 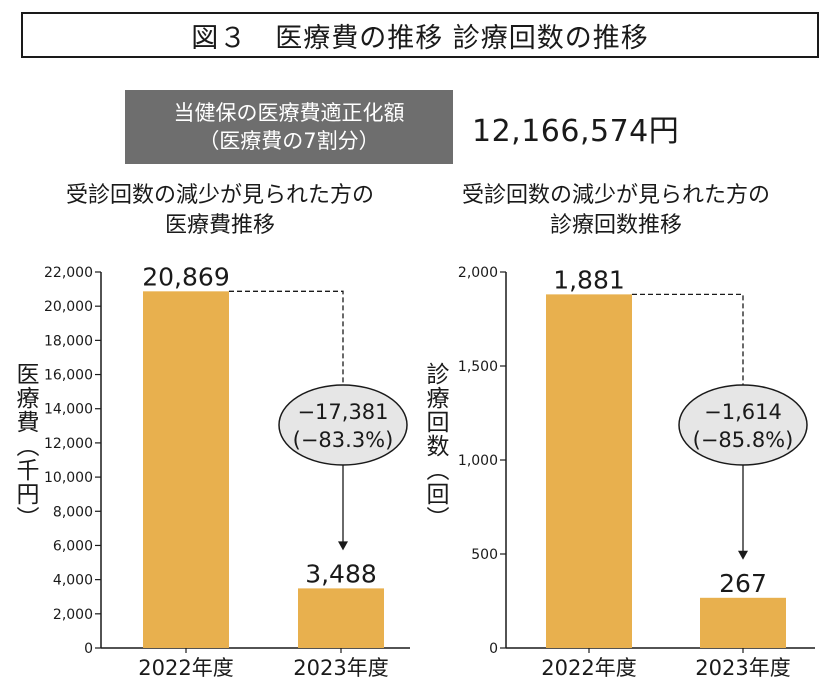 What do you see at coordinates (743, 412) in the screenshot?
I see `chart-2-change-amount: −1,614` at bounding box center [743, 412].